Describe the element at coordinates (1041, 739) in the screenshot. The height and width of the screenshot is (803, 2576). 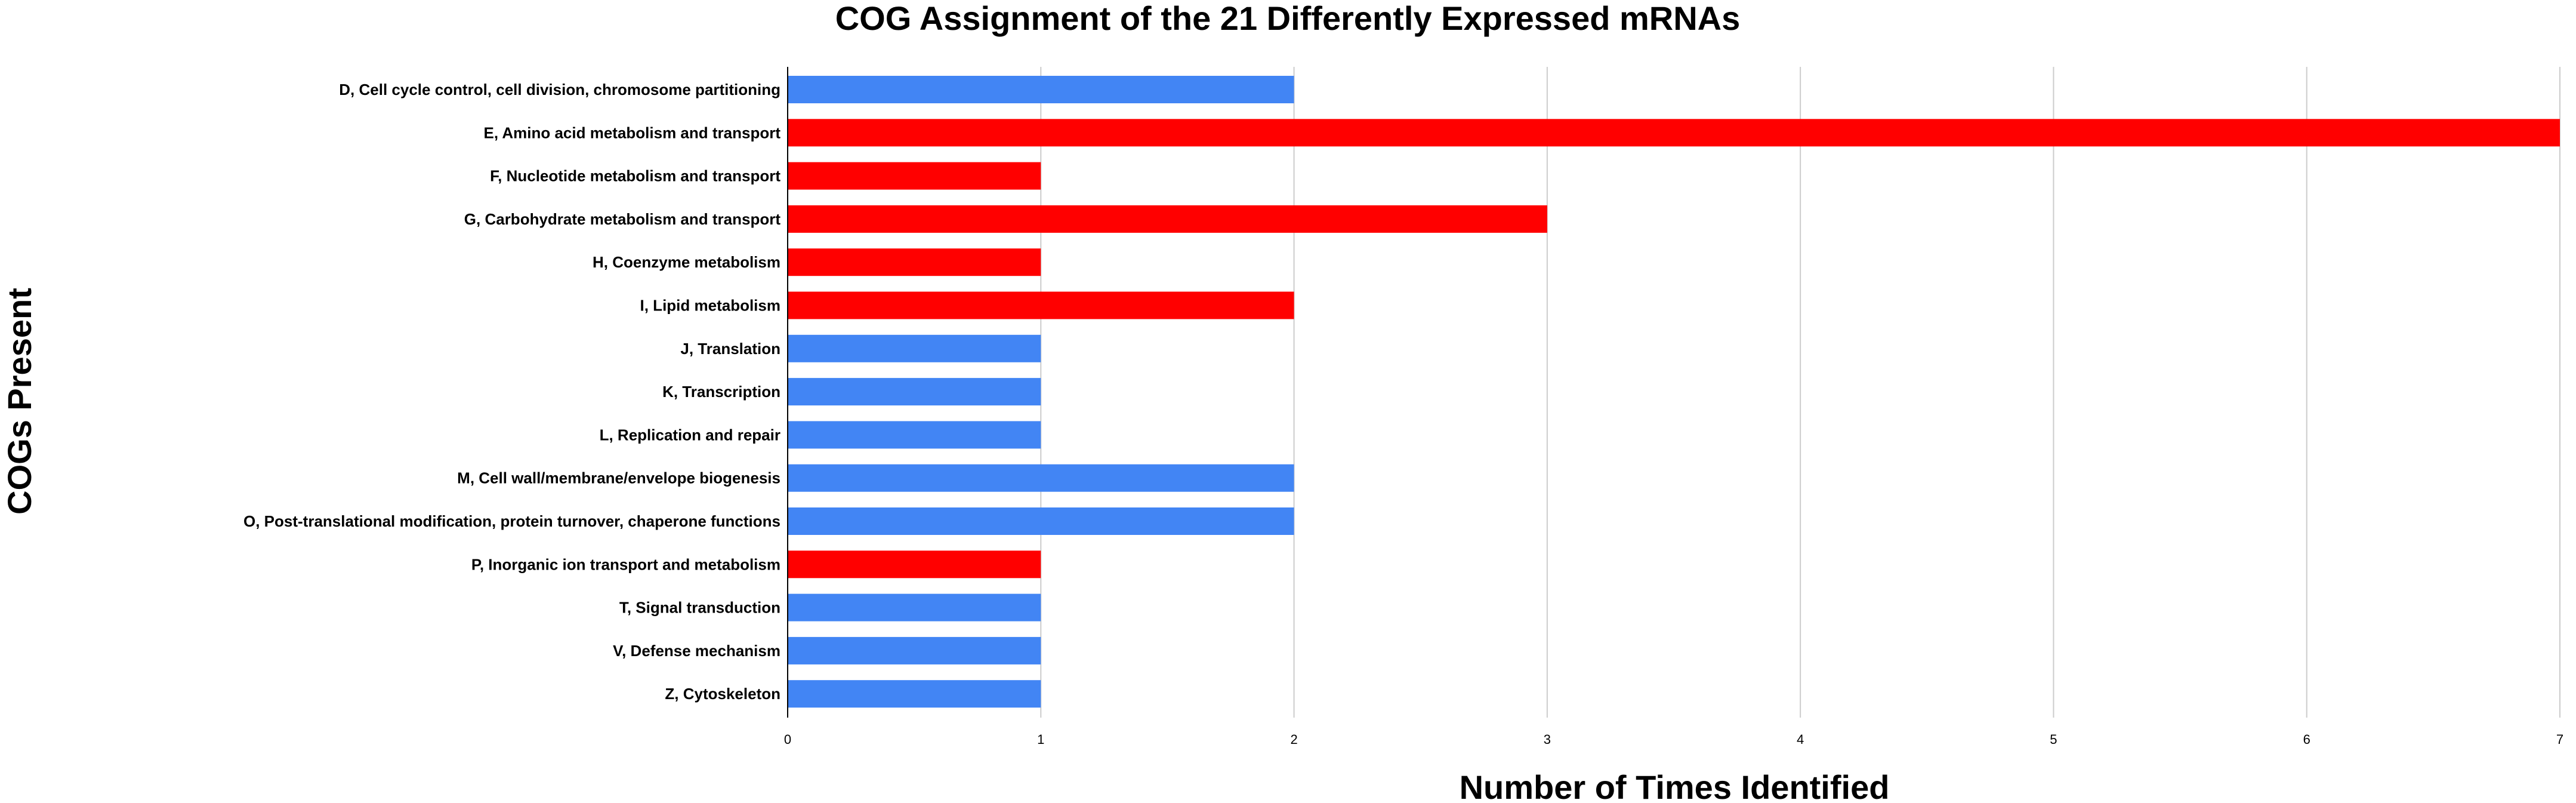
I see `x-tick-label: 1` at that location.